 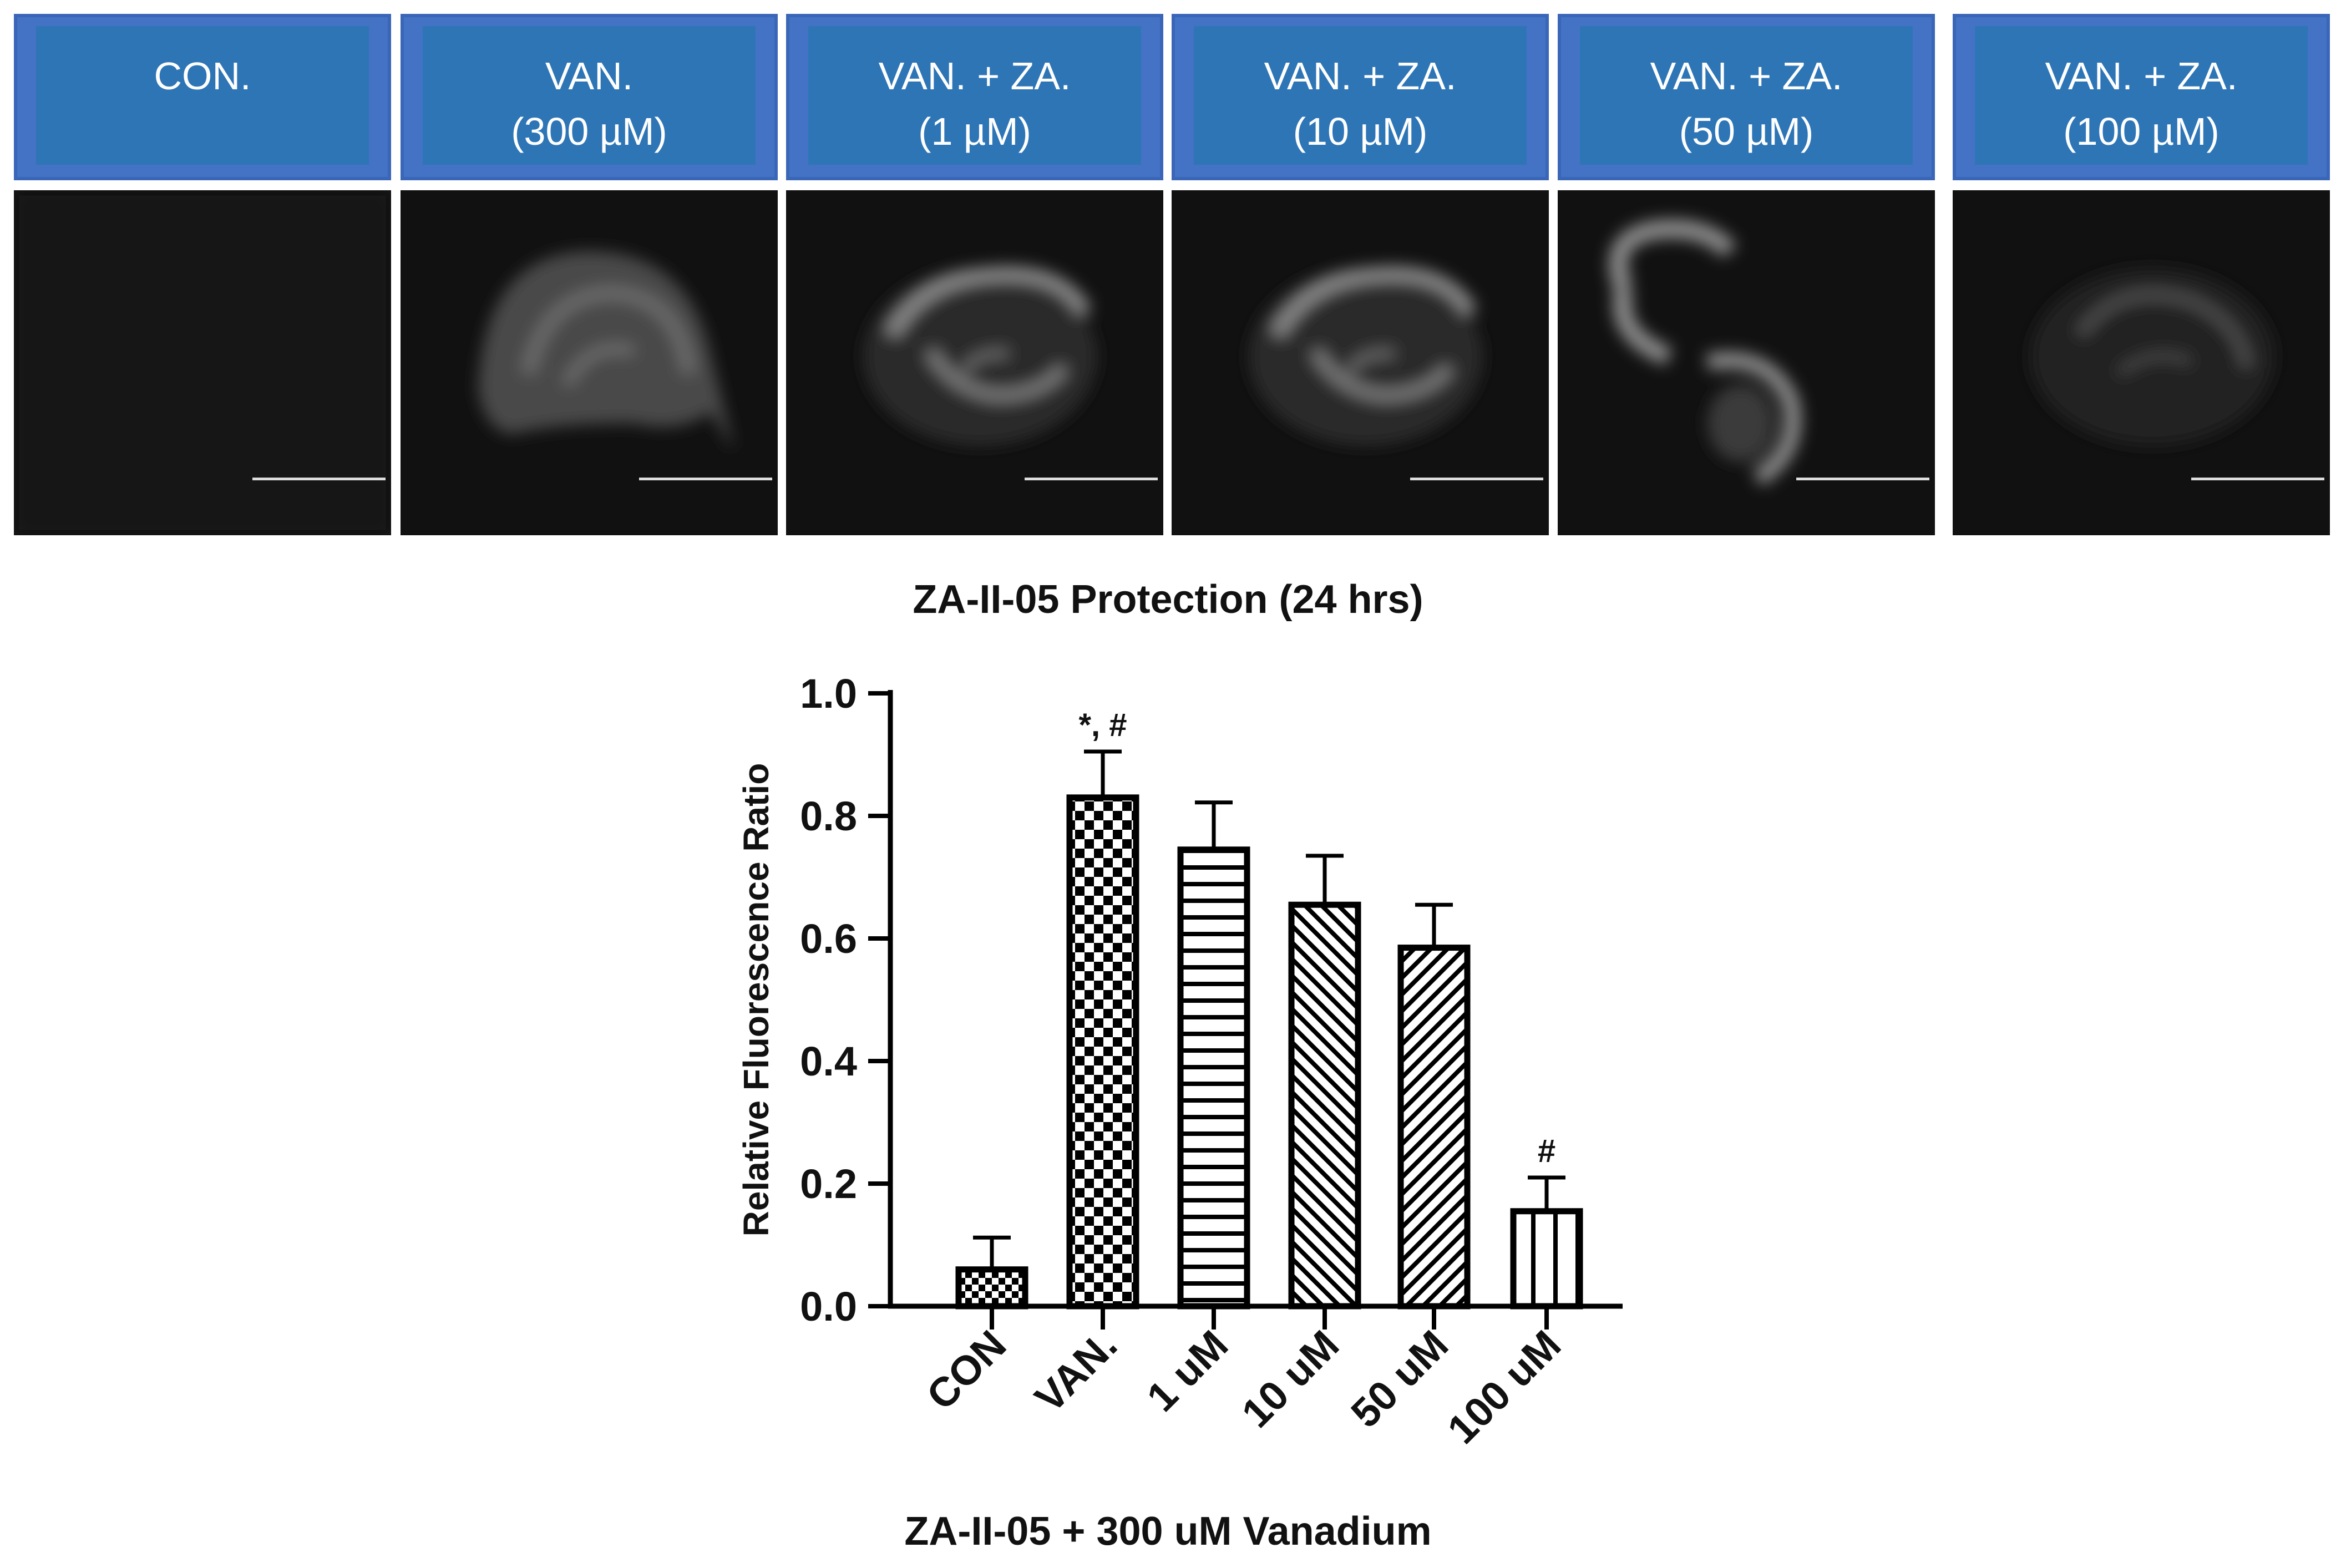 I want to click on chart-title: ZA-II-05 Protection (24 hrs), so click(x=1168, y=599).